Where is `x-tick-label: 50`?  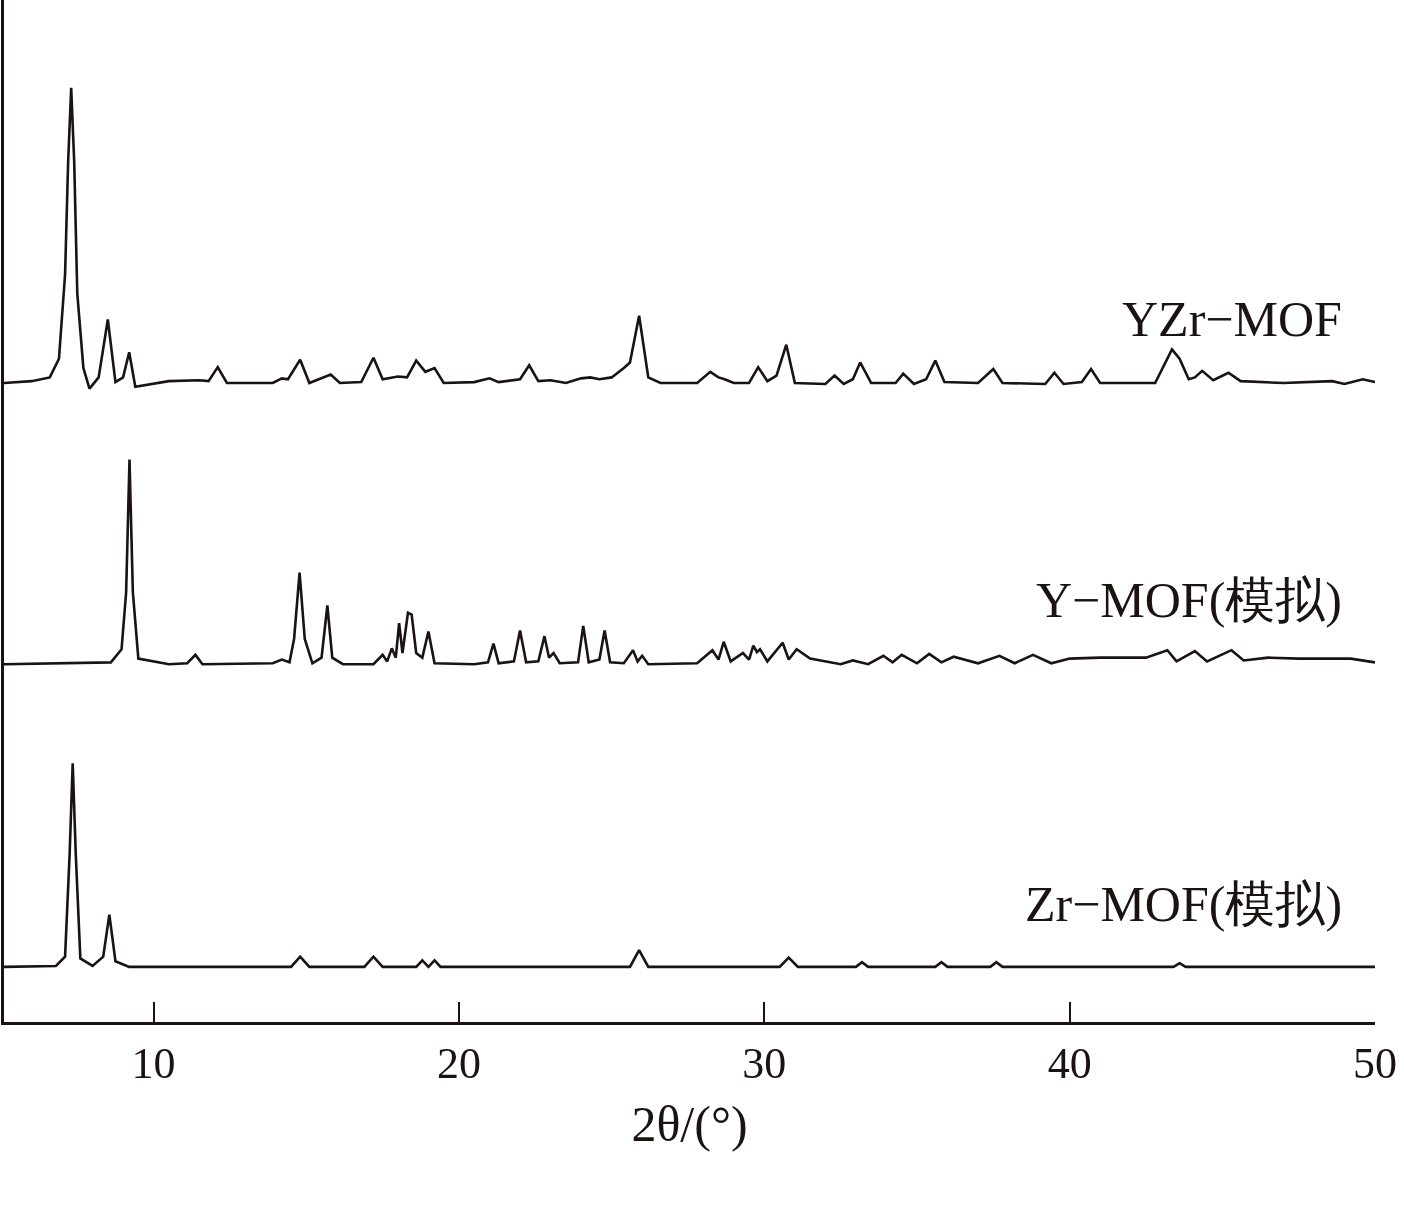 x-tick-label: 50 is located at coordinates (1375, 1063).